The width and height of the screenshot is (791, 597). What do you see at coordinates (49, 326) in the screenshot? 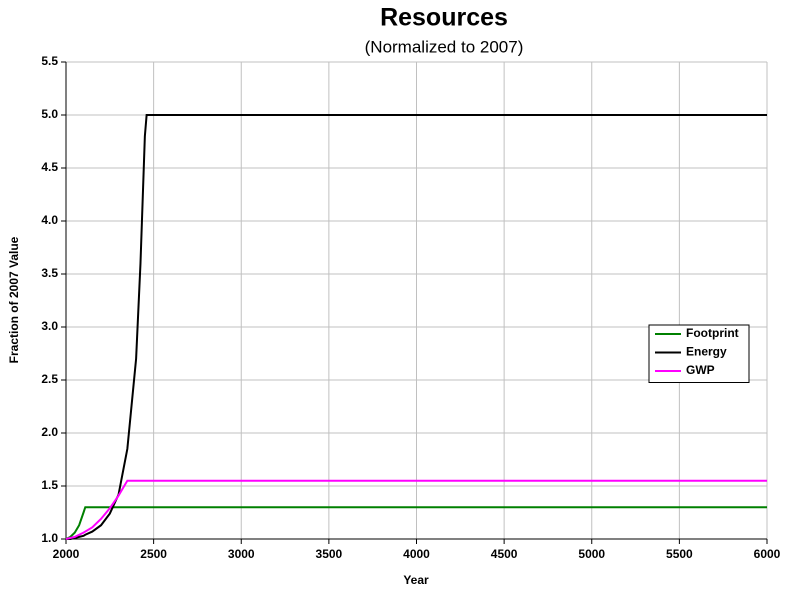
I see `y-tick-label: 3.0` at bounding box center [49, 326].